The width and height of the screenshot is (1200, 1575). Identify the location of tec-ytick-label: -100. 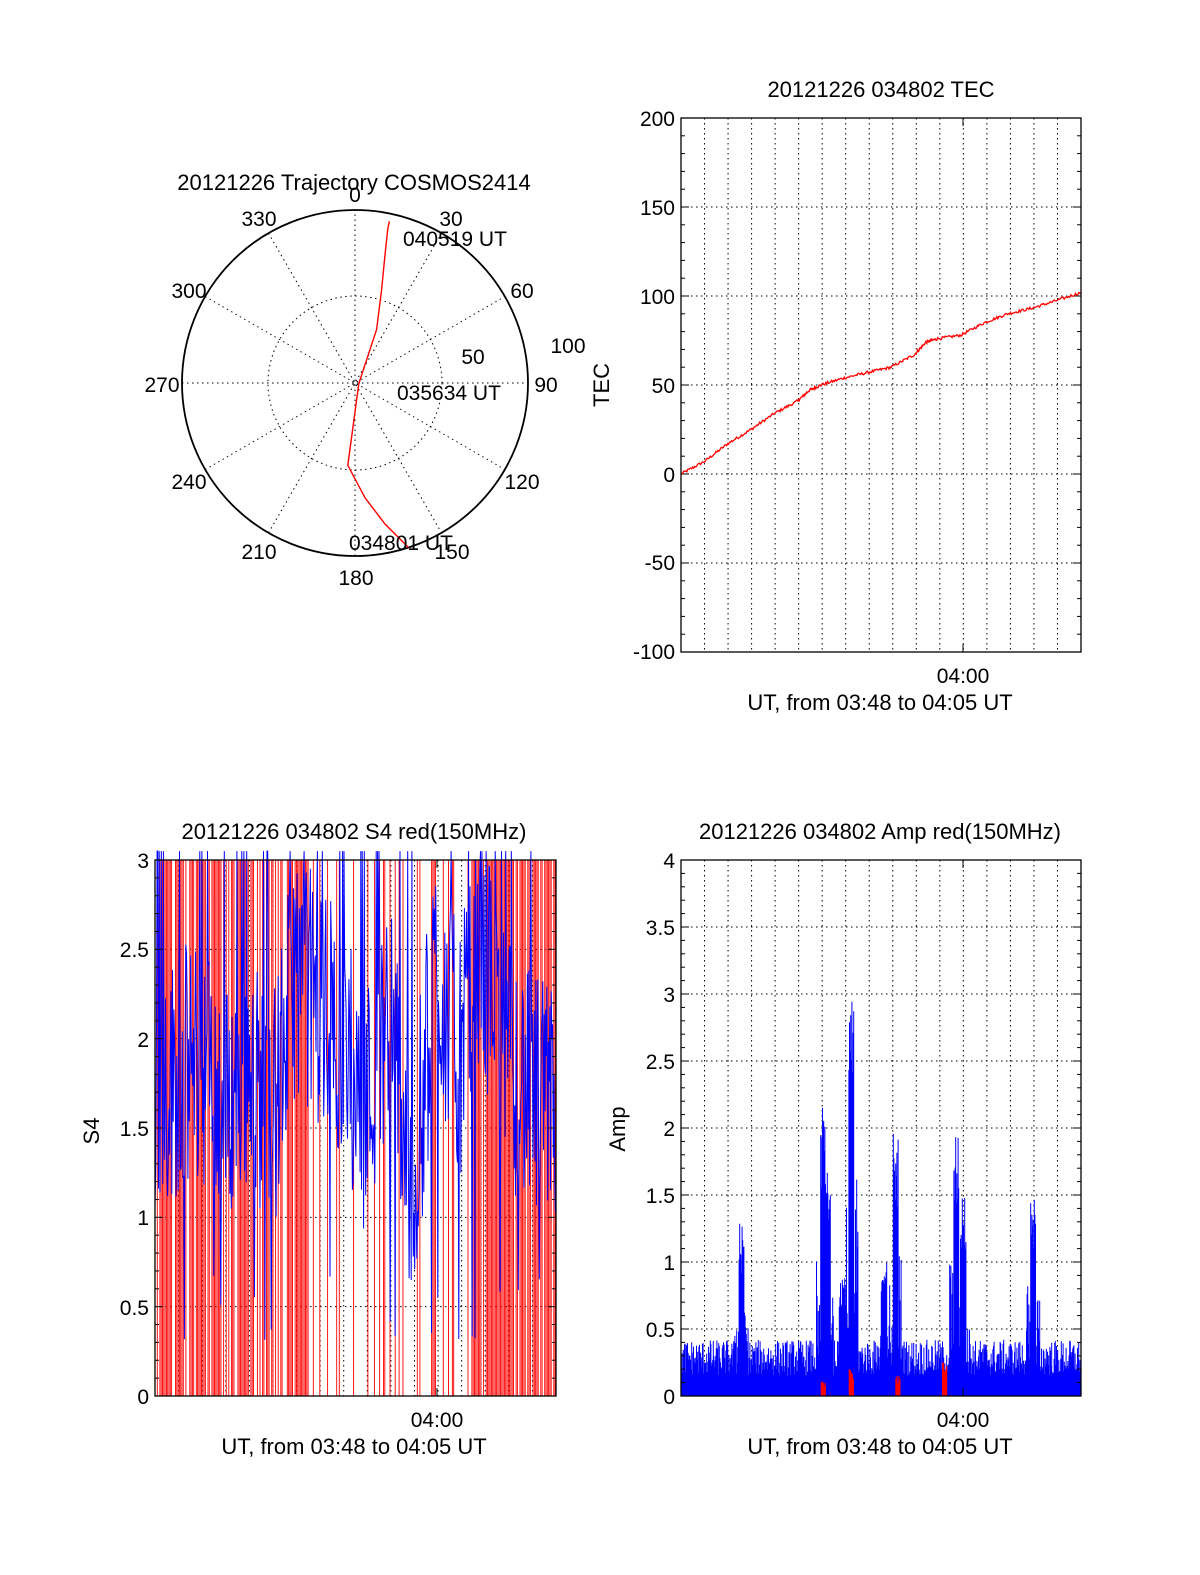
(654, 652).